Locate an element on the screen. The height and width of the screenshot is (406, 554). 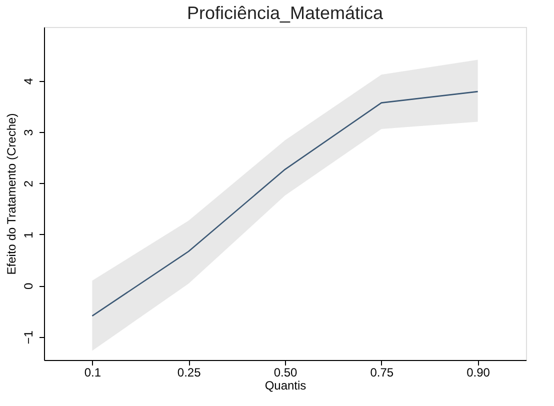
x-tick-label: 0.75 is located at coordinates (382, 373).